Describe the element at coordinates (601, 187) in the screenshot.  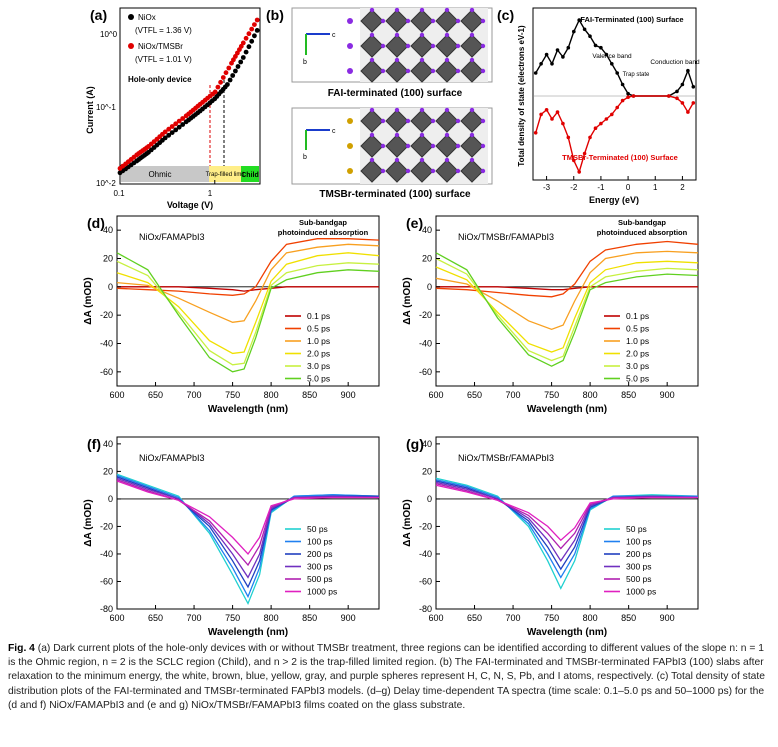
I see `c-xtick-label: -1` at that location.